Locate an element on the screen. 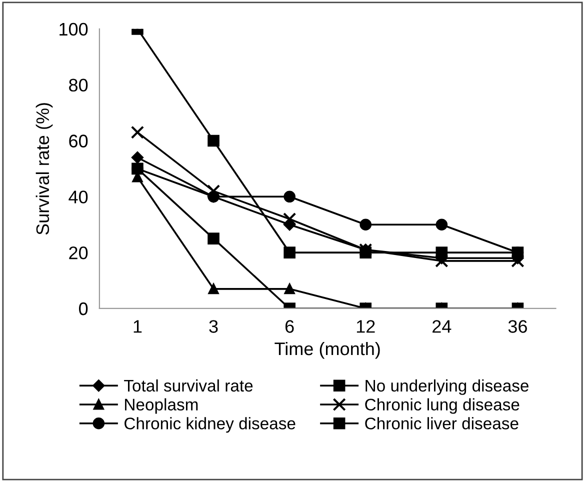 The height and width of the screenshot is (482, 585). legend-label: Neoplasm is located at coordinates (161, 406).